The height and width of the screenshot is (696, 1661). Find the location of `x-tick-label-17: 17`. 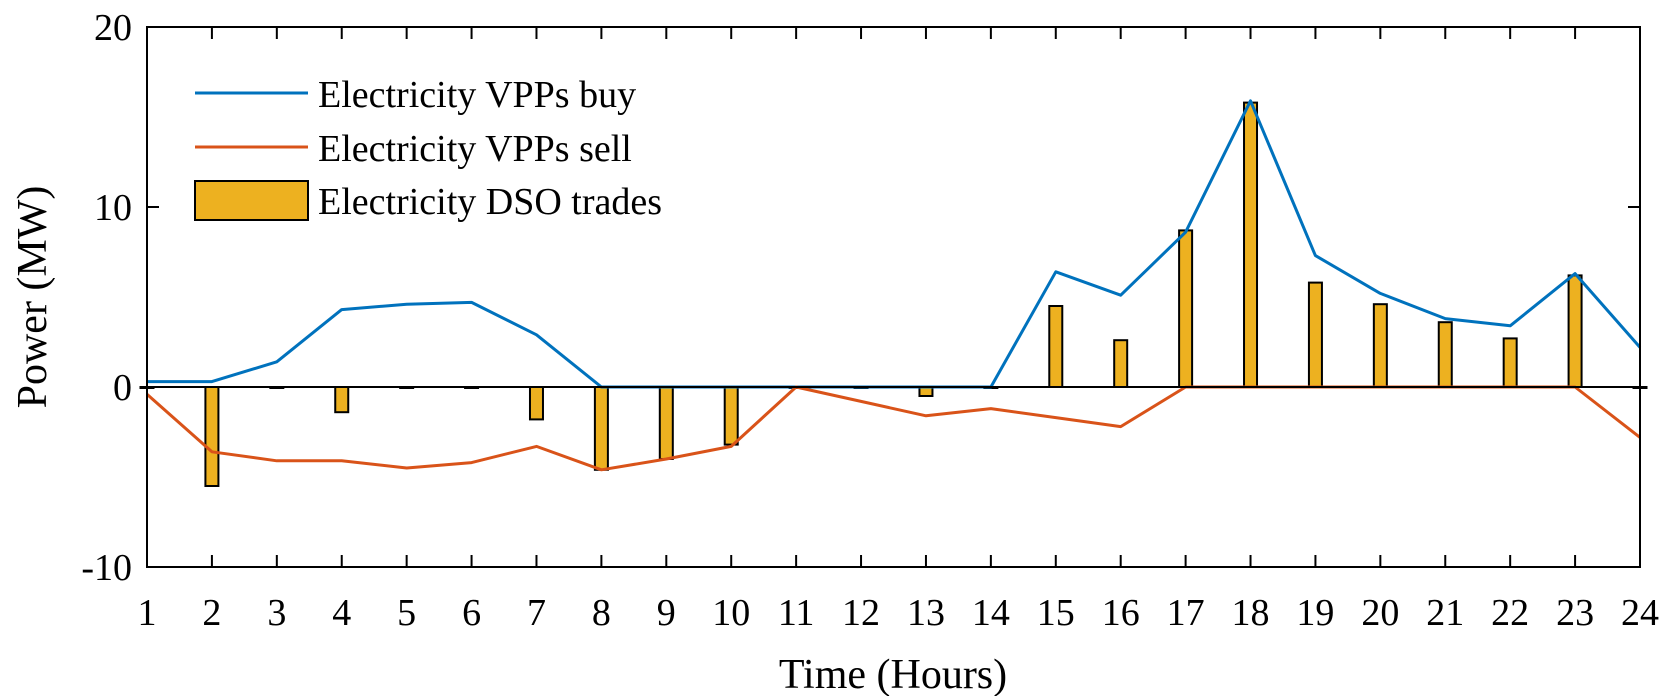

x-tick-label-17: 17 is located at coordinates (1186, 613).